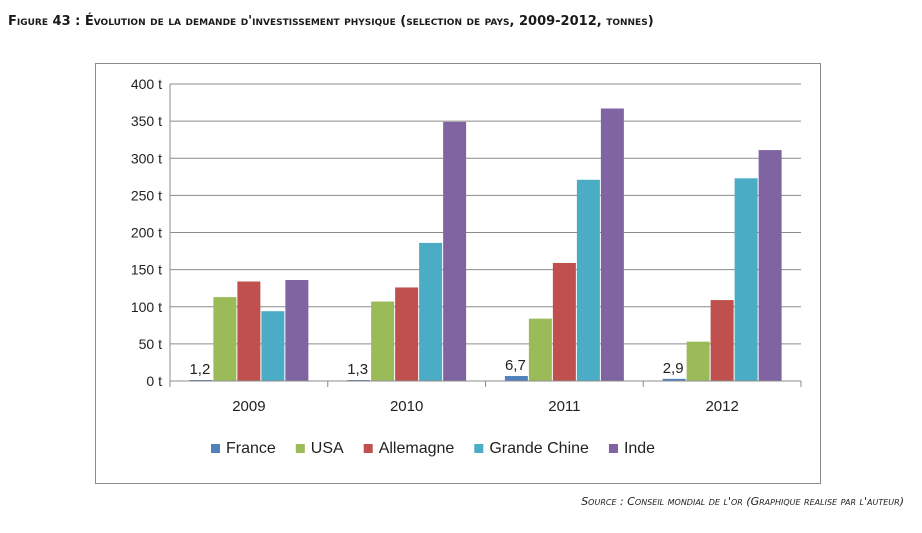 The height and width of the screenshot is (533, 922). Describe the element at coordinates (146, 121) in the screenshot. I see `y-tick-label: 350 t` at that location.